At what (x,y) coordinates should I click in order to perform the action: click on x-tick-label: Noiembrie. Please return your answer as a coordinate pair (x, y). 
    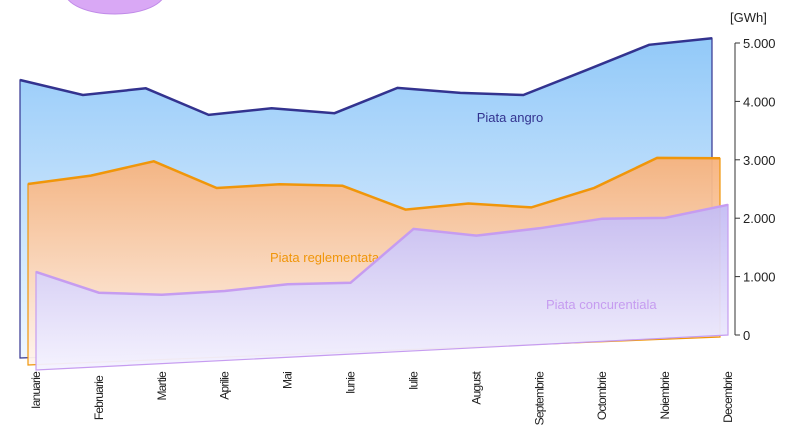
    Looking at the image, I should click on (665, 395).